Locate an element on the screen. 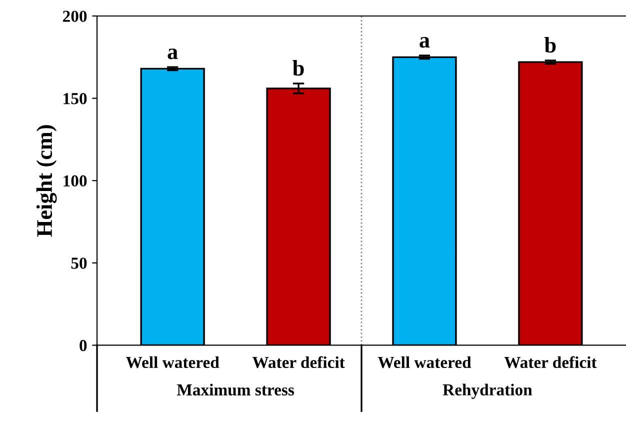  y-tick-label: 50 is located at coordinates (79, 263).